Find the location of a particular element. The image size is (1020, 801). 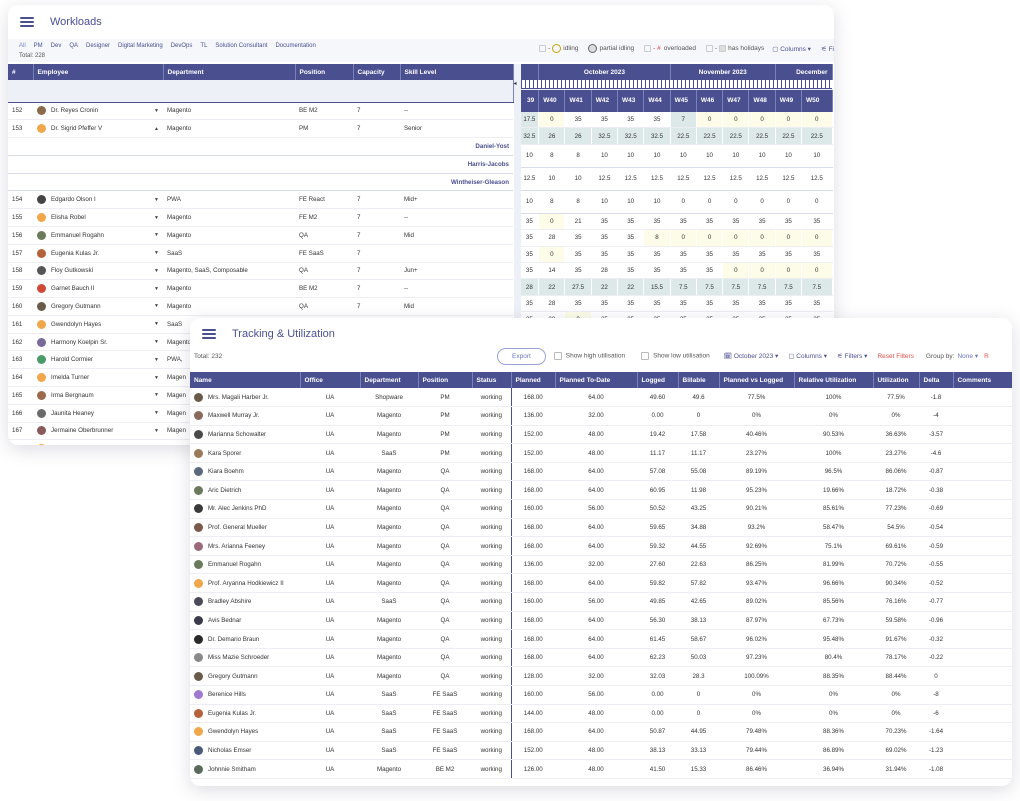

col-planned: Planned is located at coordinates (533, 380).